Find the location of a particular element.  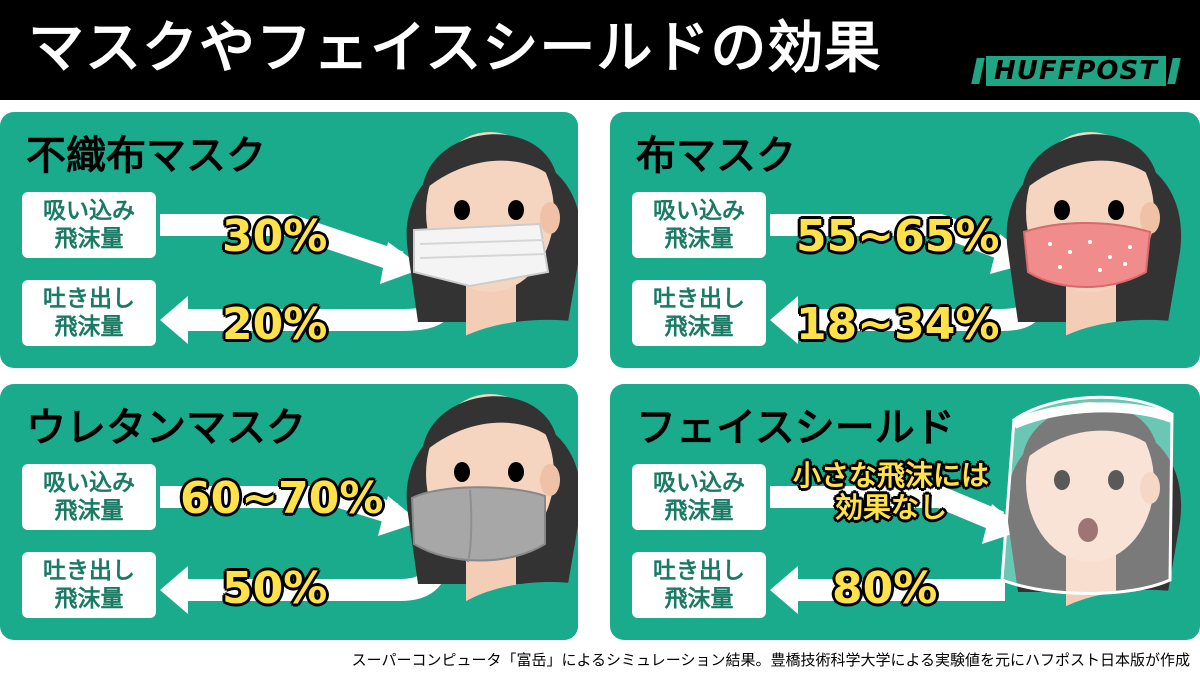

header: マスクやフェイスシールドの効果 HUFFPOST is located at coordinates (600, 50).